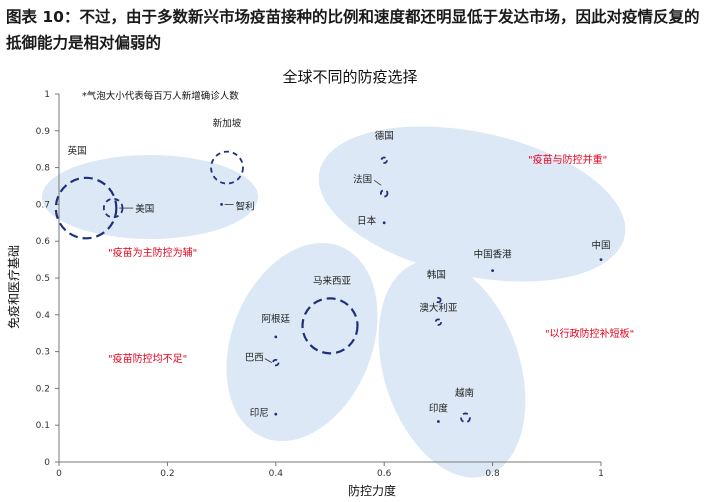 The width and height of the screenshot is (707, 502). What do you see at coordinates (567, 159) in the screenshot?
I see `annotation-balanced: "疫苗与防控并重"` at bounding box center [567, 159].